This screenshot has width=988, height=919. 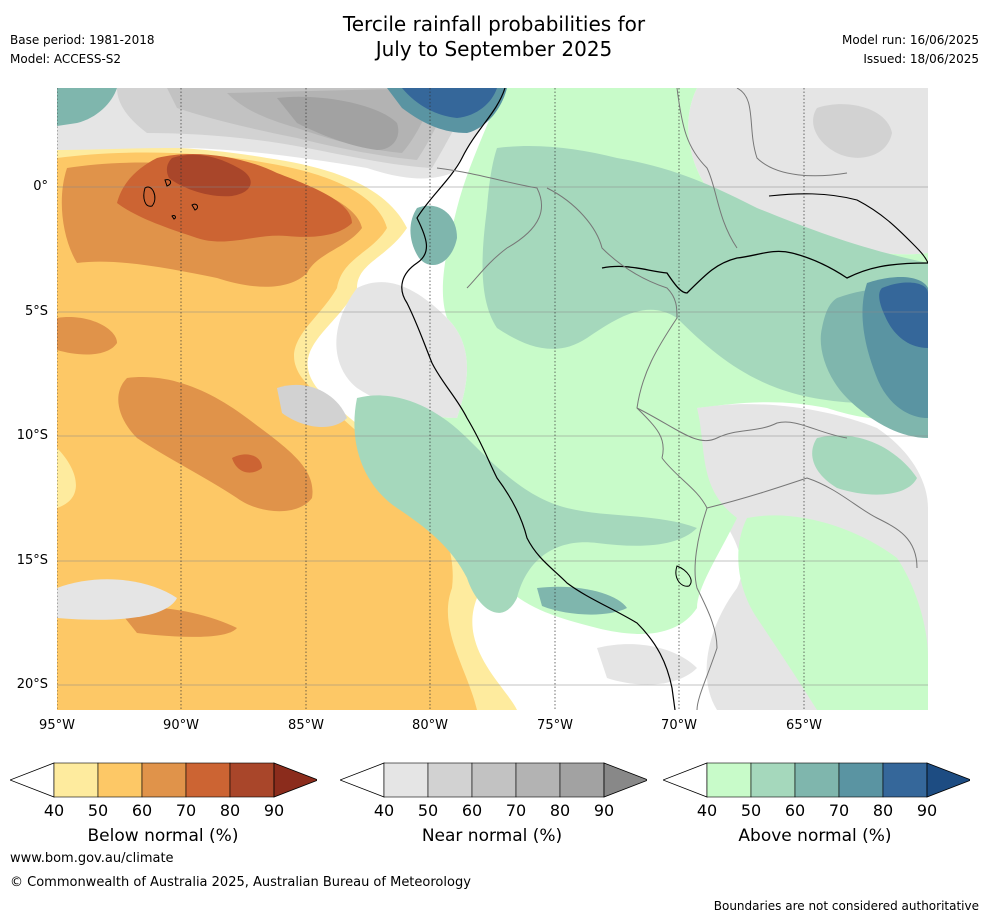 I want to click on colorbar-label-below: Below normal (%), so click(x=163, y=836).